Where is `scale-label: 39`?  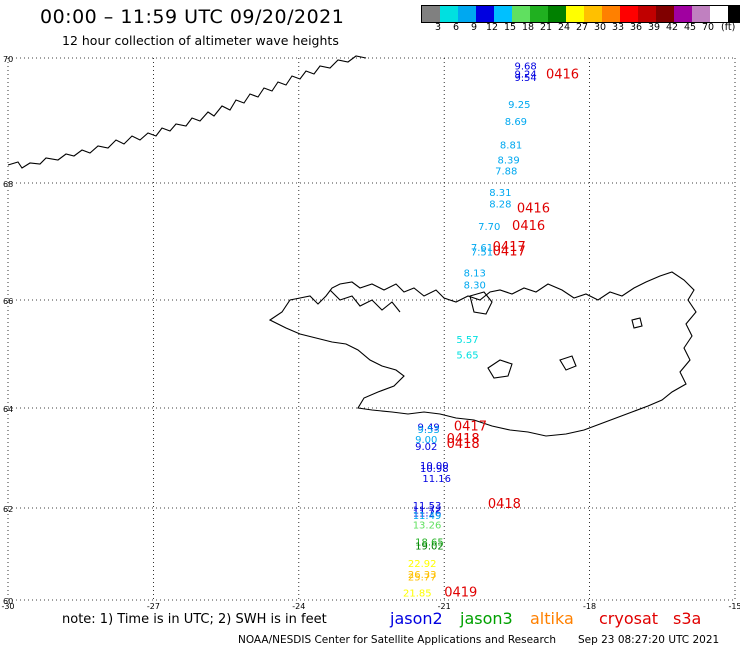 scale-label: 39 is located at coordinates (654, 27).